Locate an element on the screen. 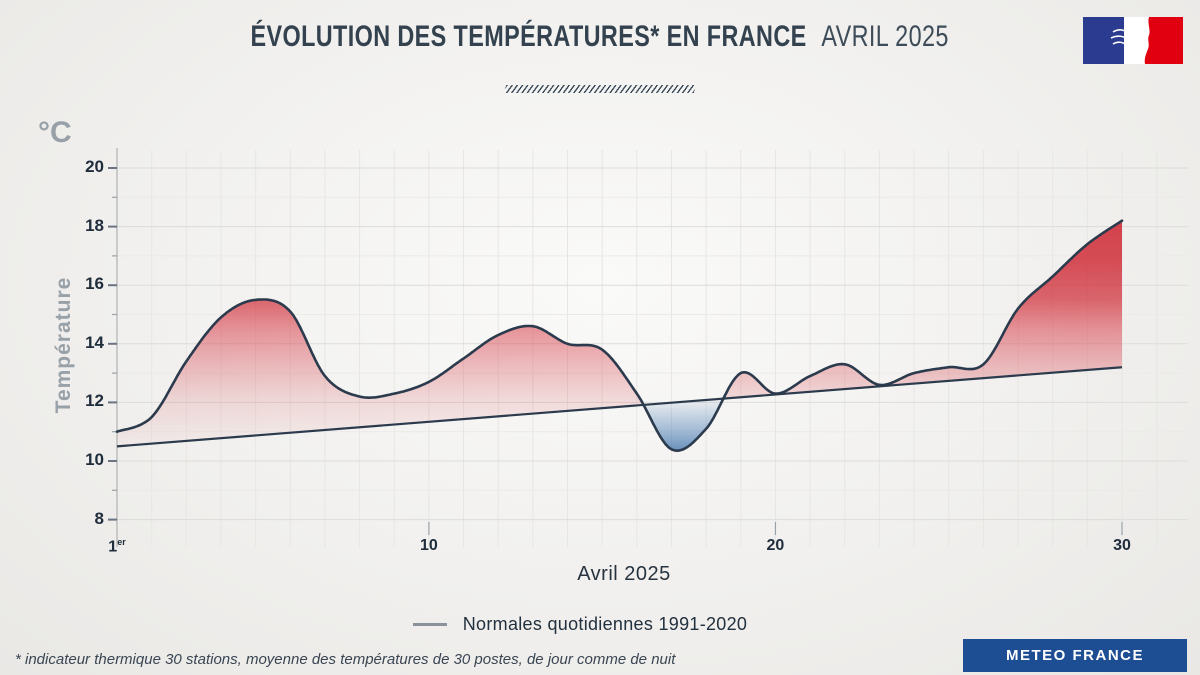 This screenshot has height=675, width=1200. title-period: AVRIL 2025 is located at coordinates (885, 36).